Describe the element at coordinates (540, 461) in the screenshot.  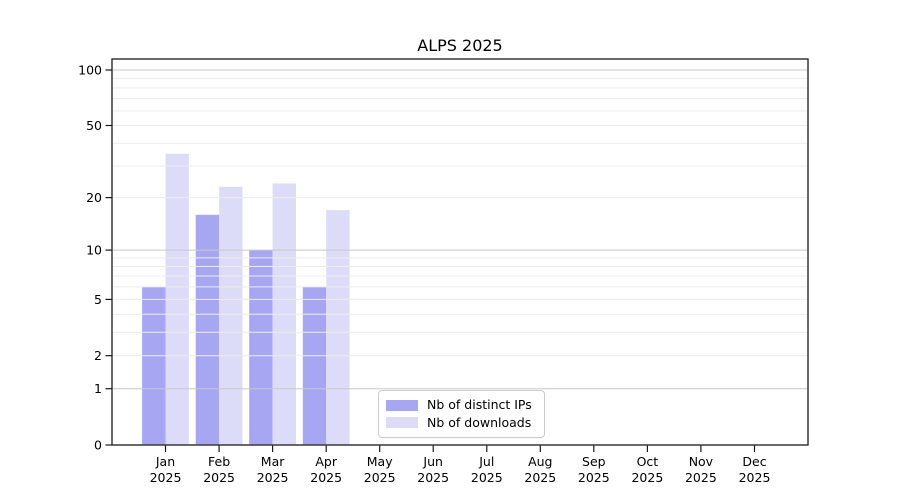
I see `x-tick-label-month: Aug` at that location.